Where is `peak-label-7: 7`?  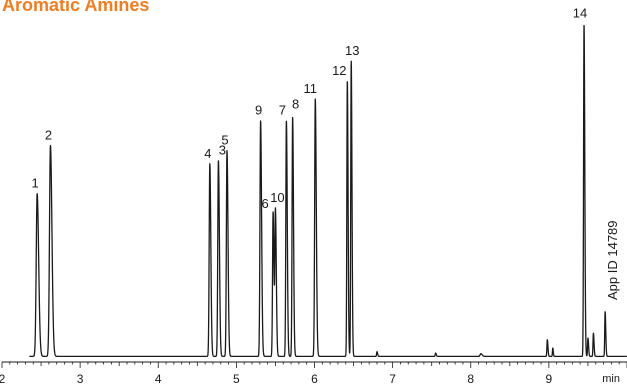
peak-label-7: 7 is located at coordinates (282, 110).